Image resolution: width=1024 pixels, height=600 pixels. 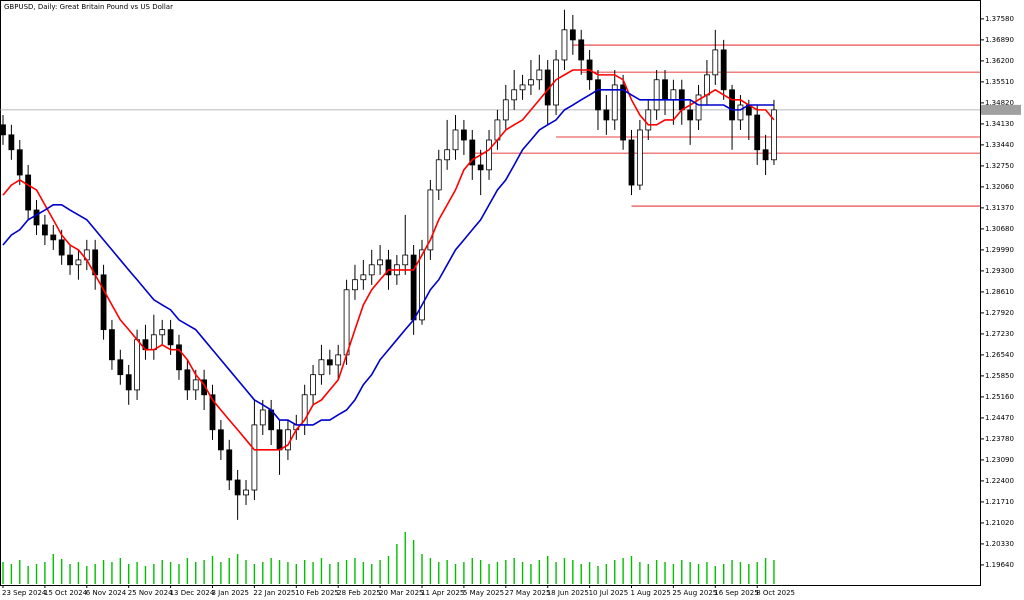 I want to click on x-tick-label: 11 Apr 2025, so click(x=442, y=593).